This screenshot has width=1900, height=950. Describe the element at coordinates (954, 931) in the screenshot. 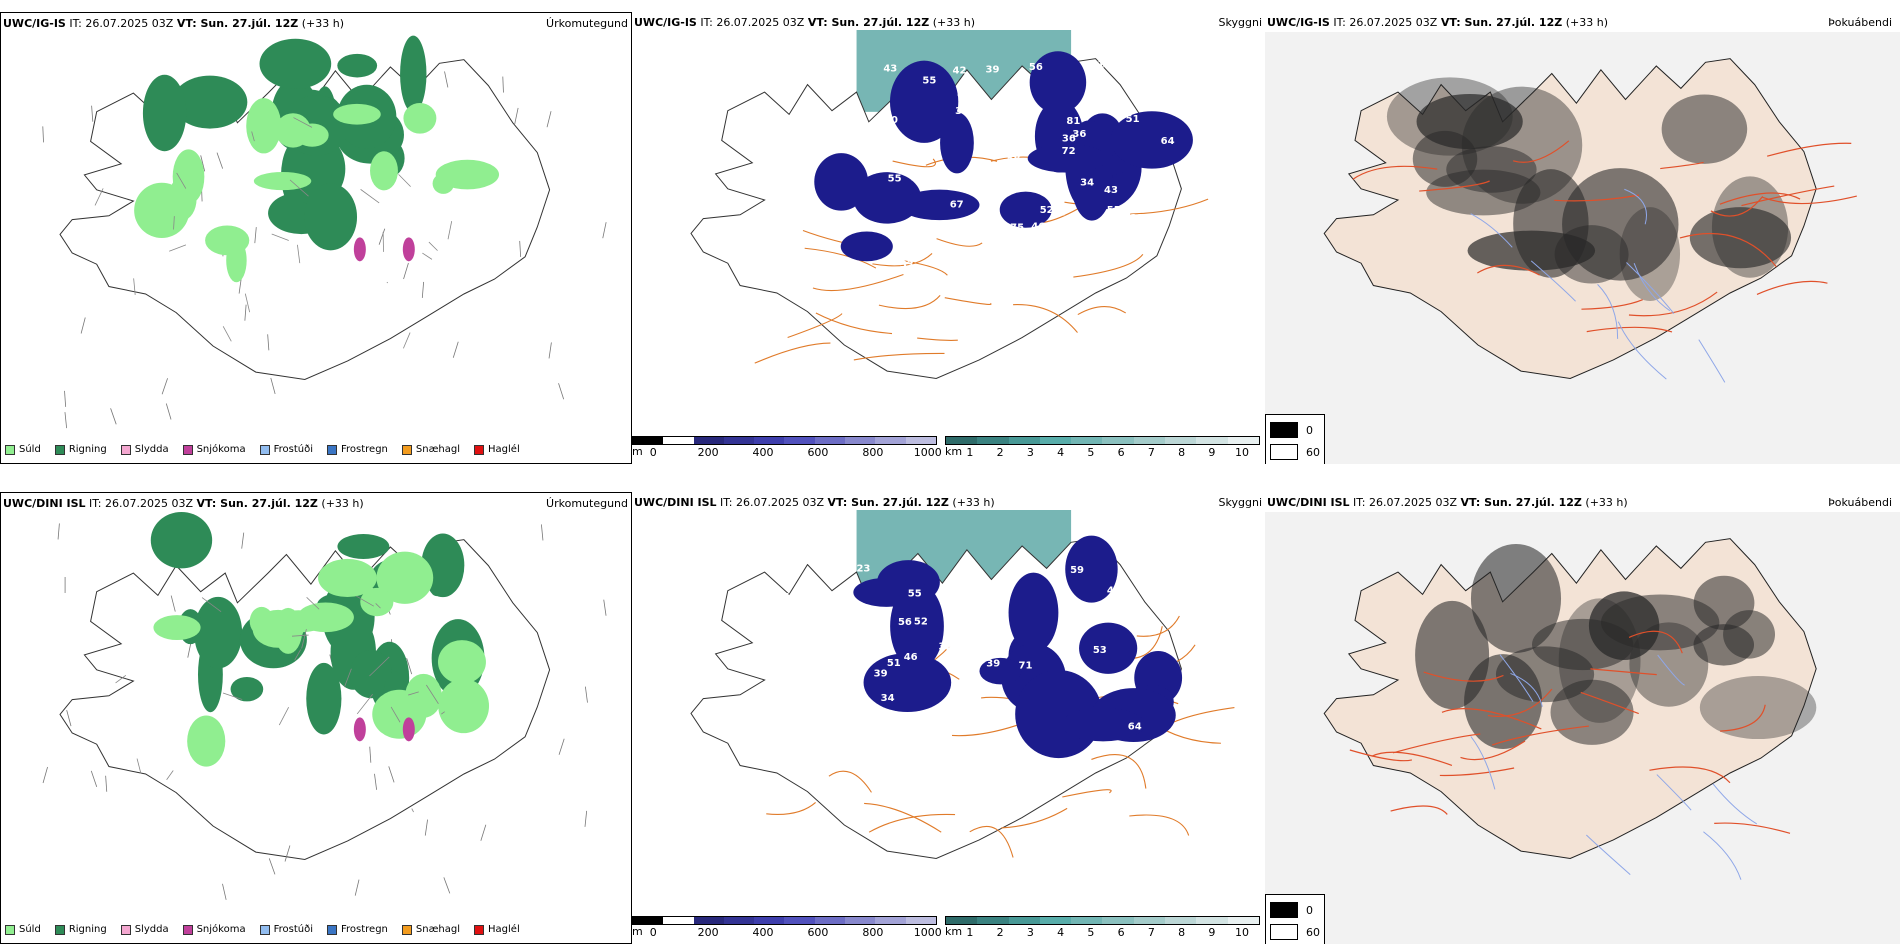

I see `colorbar-unit: km` at that location.